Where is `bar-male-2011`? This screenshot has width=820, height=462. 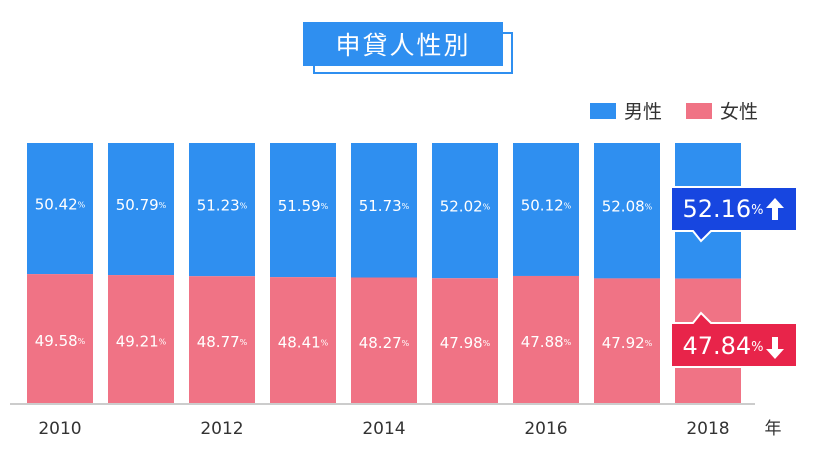
bar-male-2011 is located at coordinates (141, 209).